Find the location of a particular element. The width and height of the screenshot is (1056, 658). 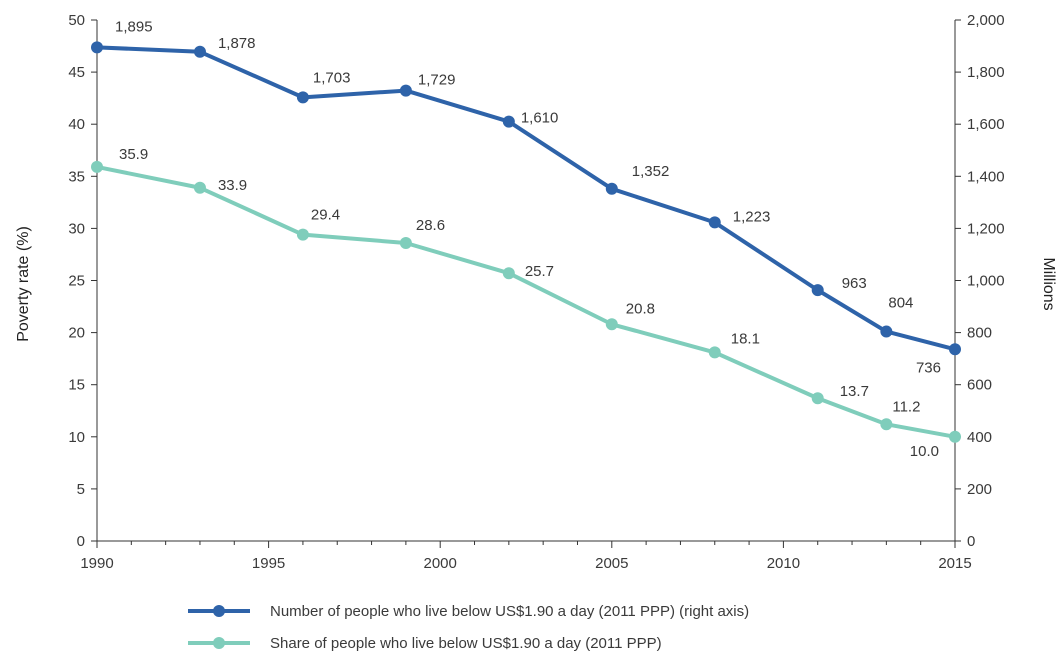

data-label: 1,610 is located at coordinates (540, 118).